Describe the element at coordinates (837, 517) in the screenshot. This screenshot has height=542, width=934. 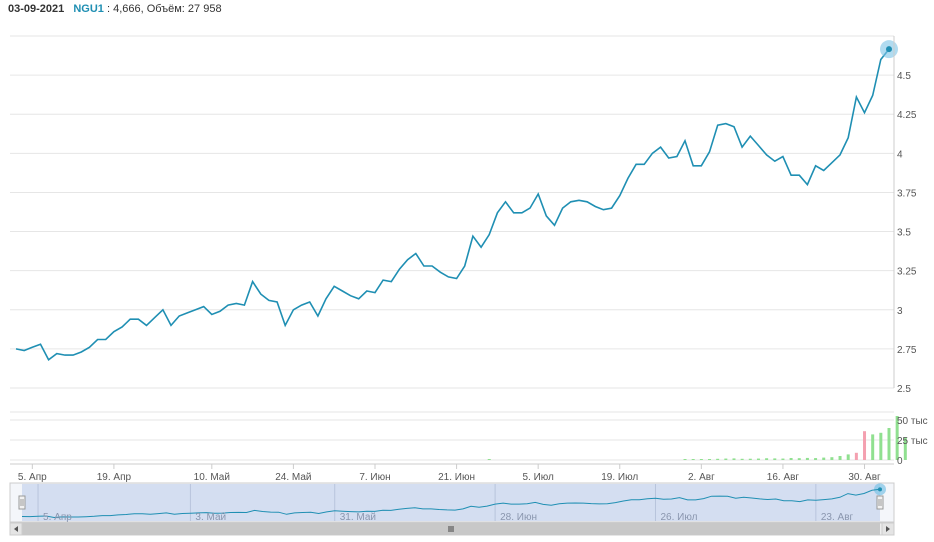
I see `navigator-tick-label: 23. Авг` at that location.